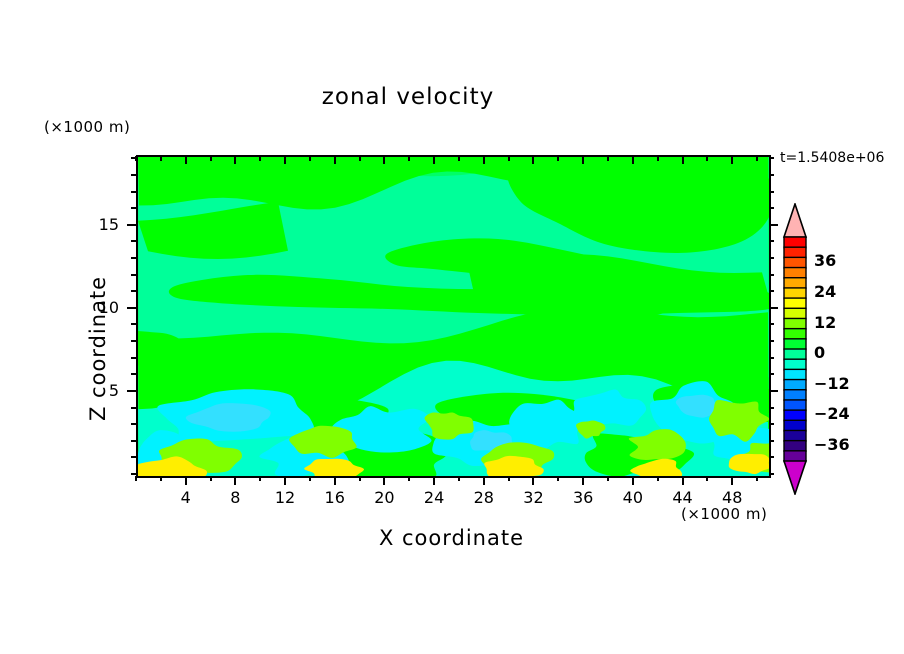 The width and height of the screenshot is (904, 654). What do you see at coordinates (633, 497) in the screenshot?
I see `x-tick-label: 40` at bounding box center [633, 497].